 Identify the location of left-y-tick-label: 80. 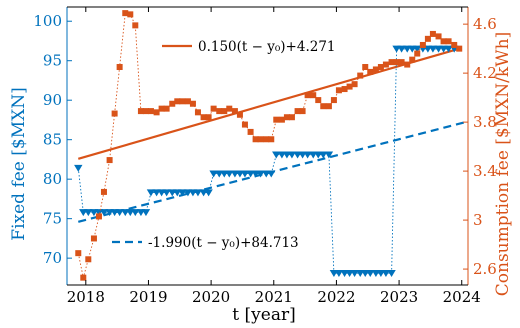
(52, 179).